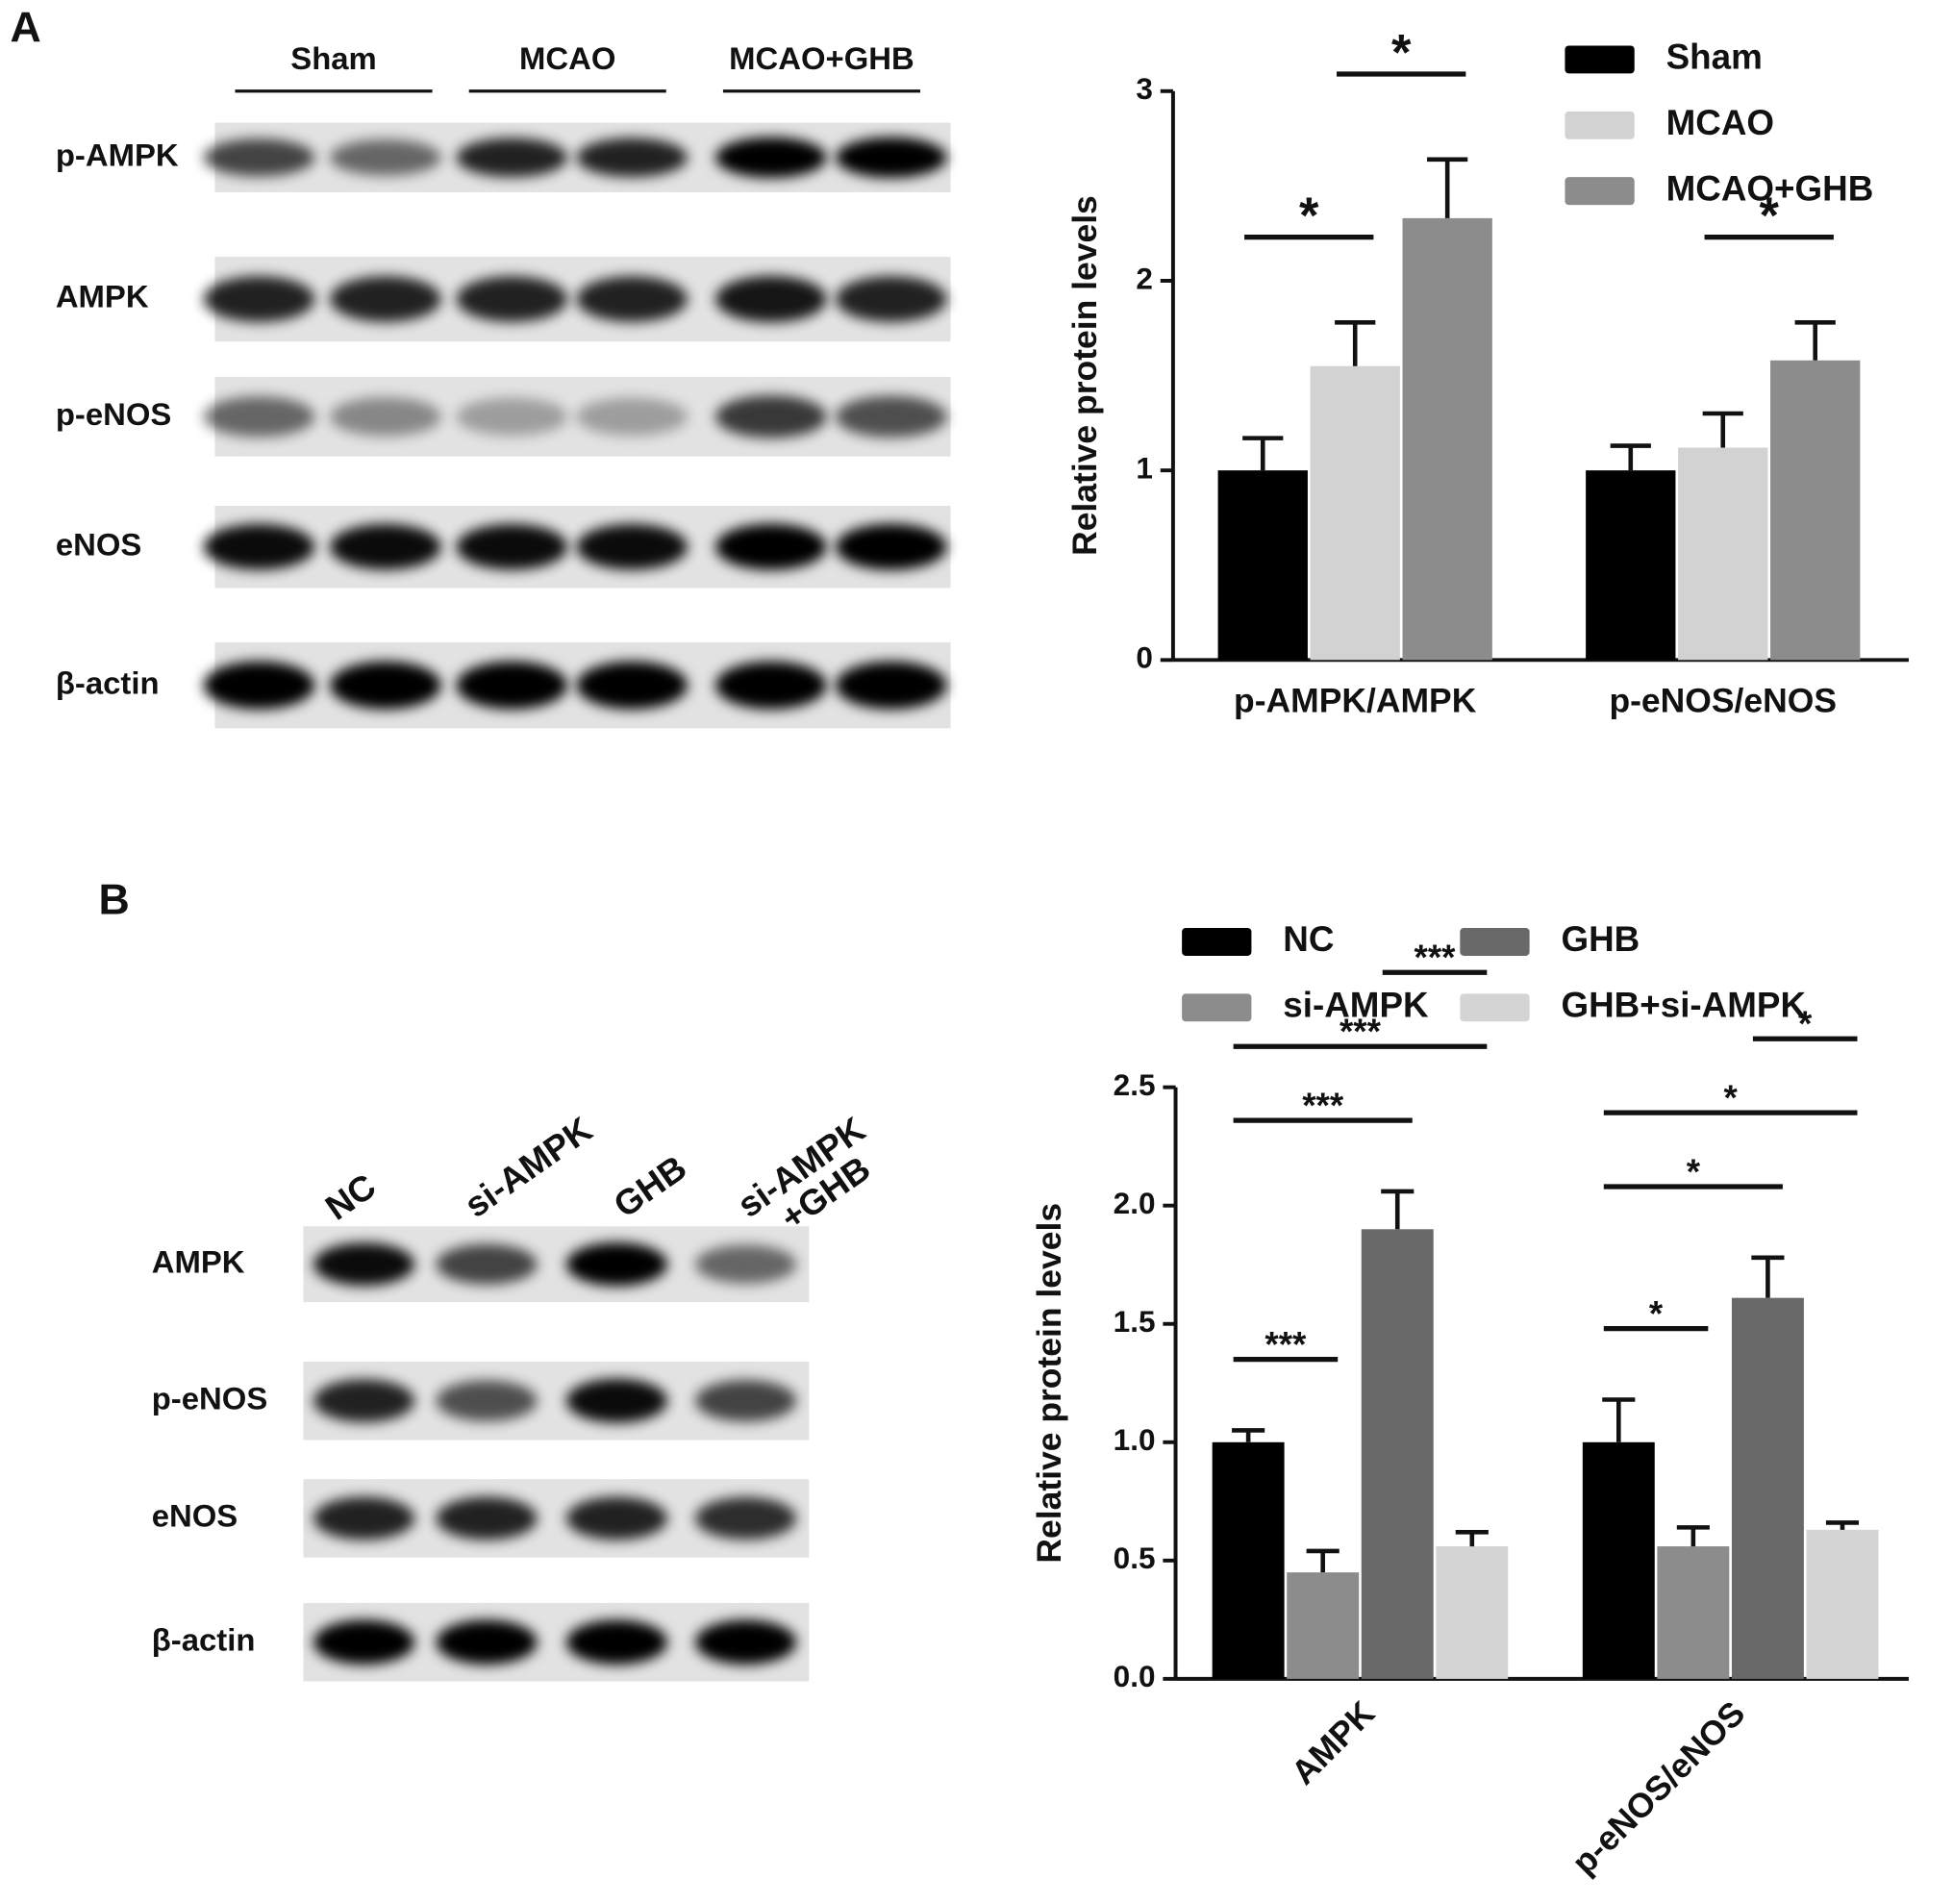  Describe the element at coordinates (26, 27) in the screenshot. I see `panel-label: A` at that location.